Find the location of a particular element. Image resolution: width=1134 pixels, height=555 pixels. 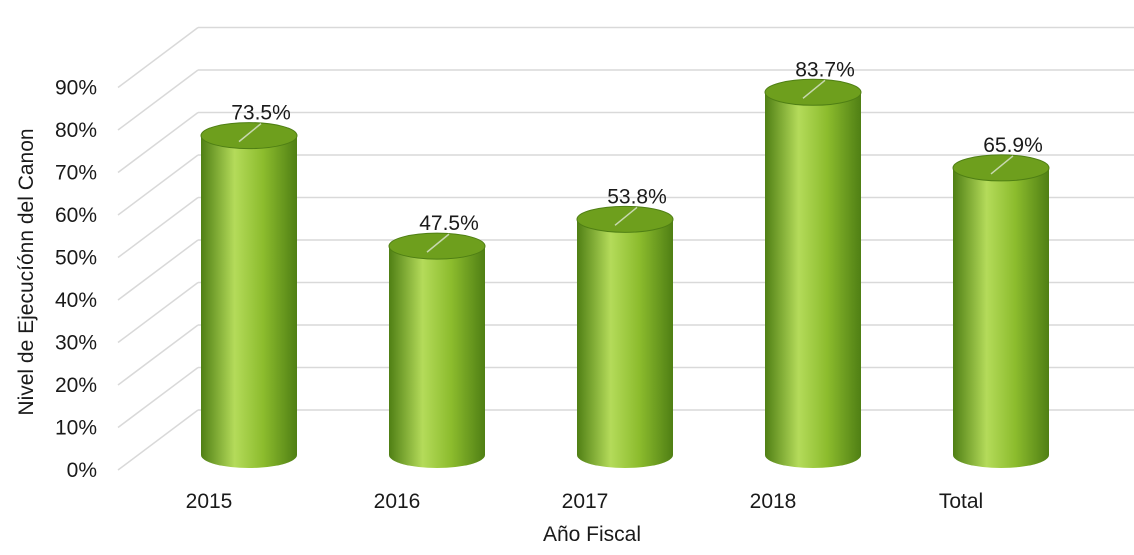

y-tick-label: 20% is located at coordinates (76, 385).